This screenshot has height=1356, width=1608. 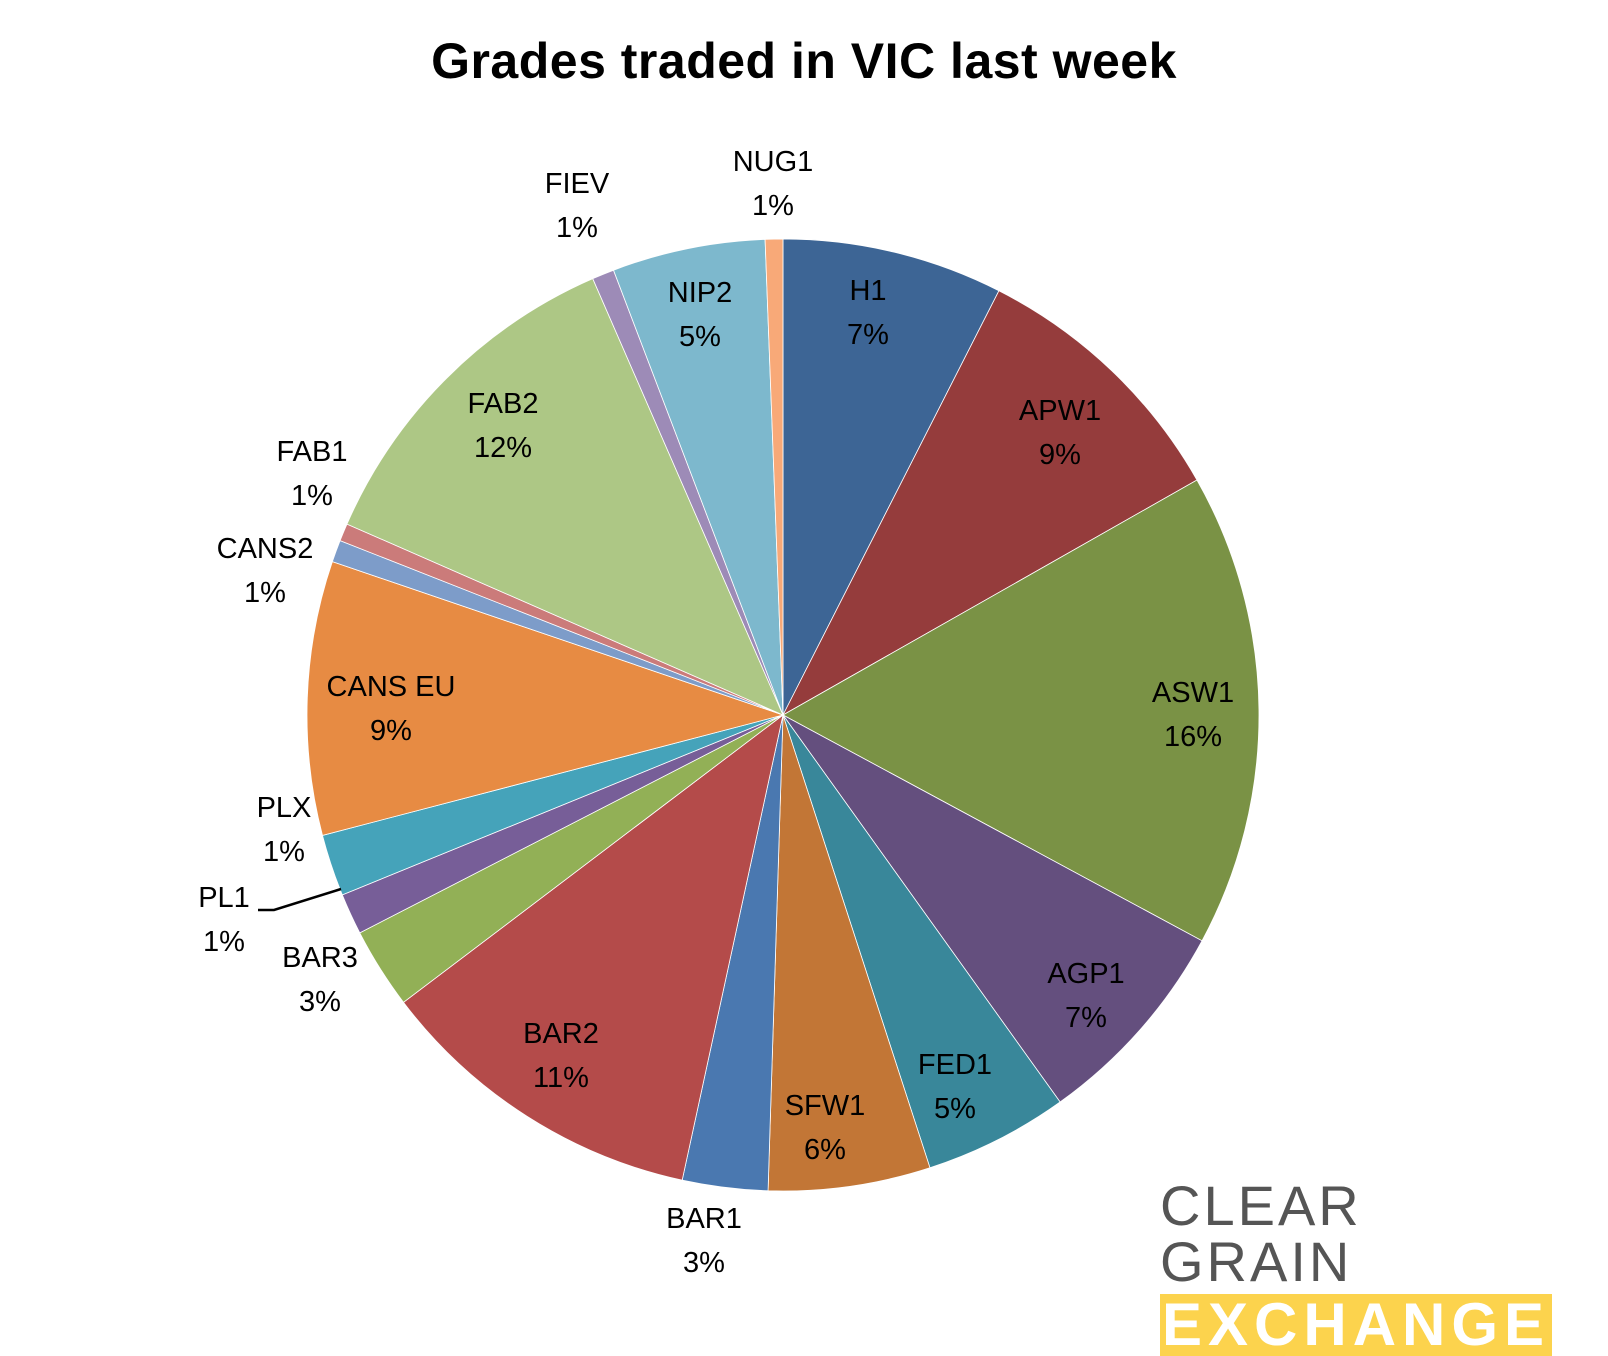 I want to click on slice-label-asw1: ASW1 16%, so click(x=1193, y=715).